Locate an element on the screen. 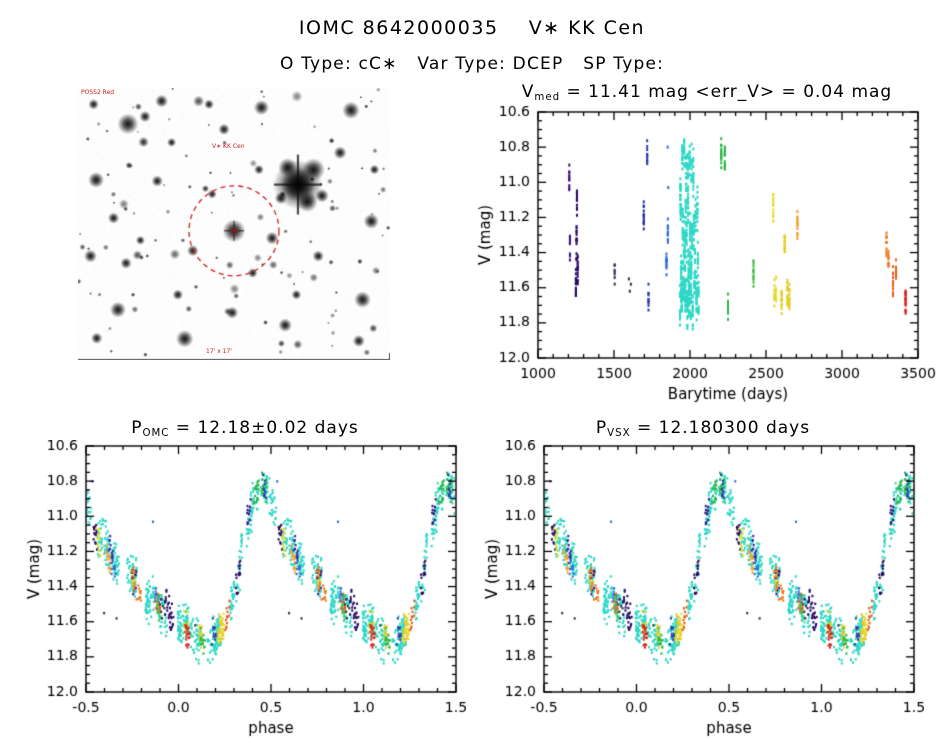 The height and width of the screenshot is (747, 944). phase-vsx-title: PVSX = 12.180300 days is located at coordinates (703, 428).